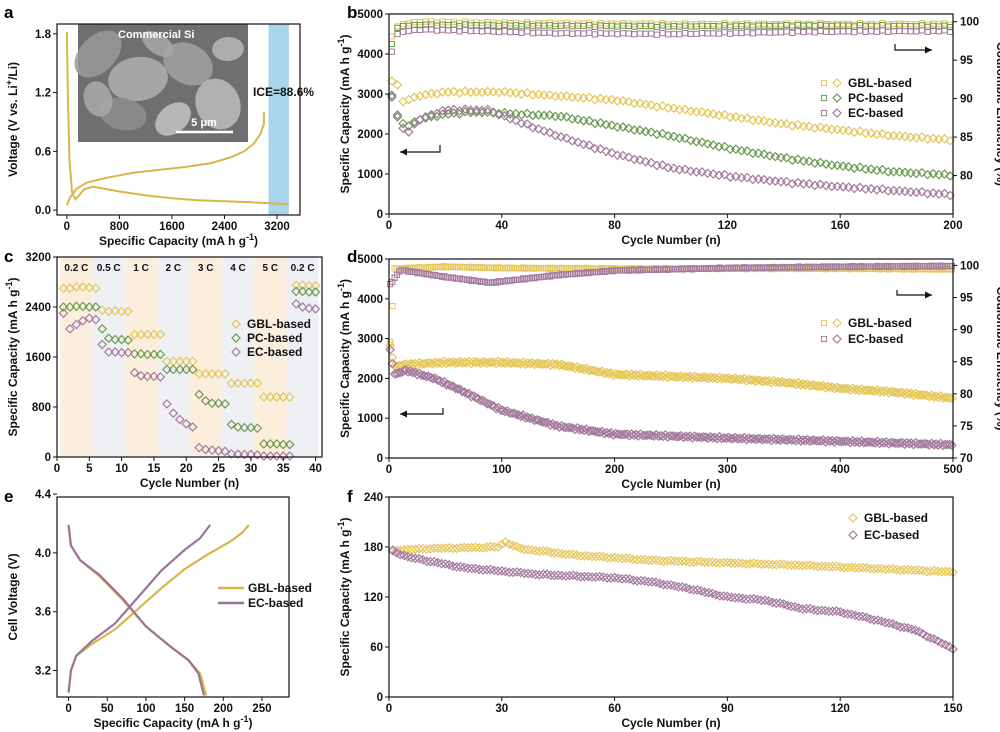  What do you see at coordinates (43, 672) in the screenshot?
I see `y-tick-label-e: 3.2` at bounding box center [43, 672].